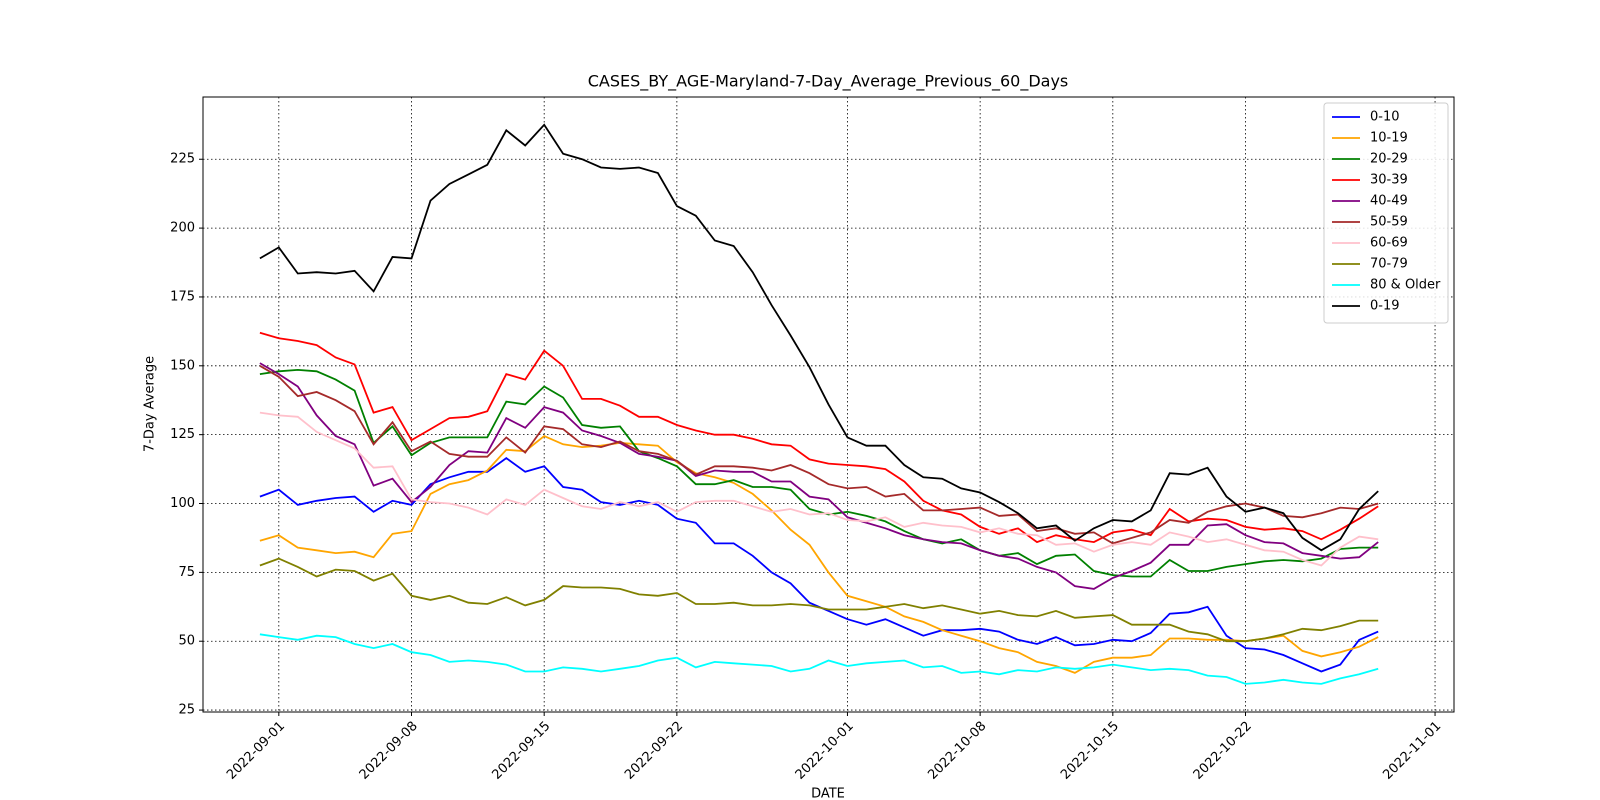  I want to click on y-tick-label: 125, so click(182, 434).